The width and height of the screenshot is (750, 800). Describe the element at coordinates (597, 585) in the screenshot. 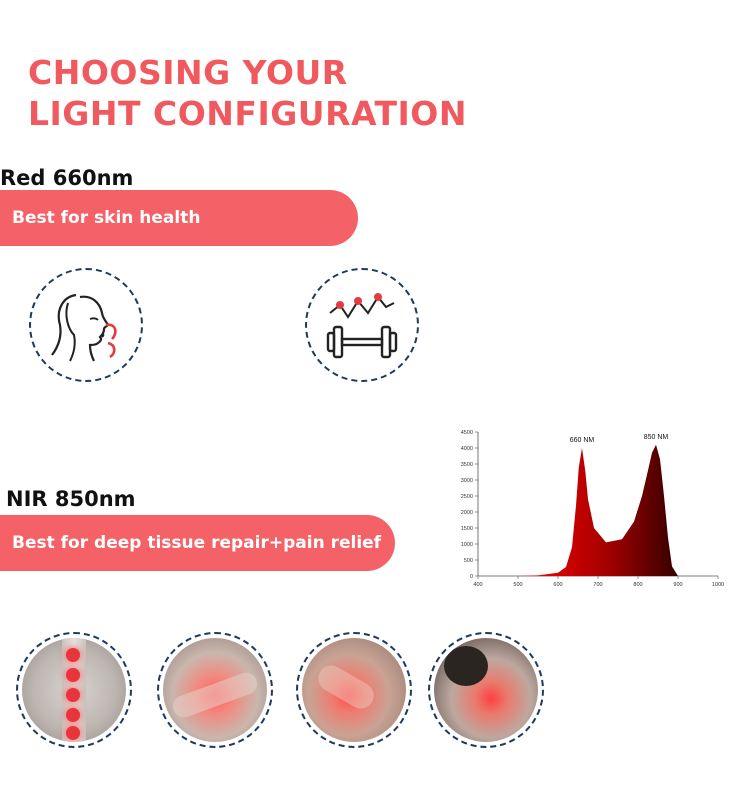

I see `x-tick-label: 700` at that location.